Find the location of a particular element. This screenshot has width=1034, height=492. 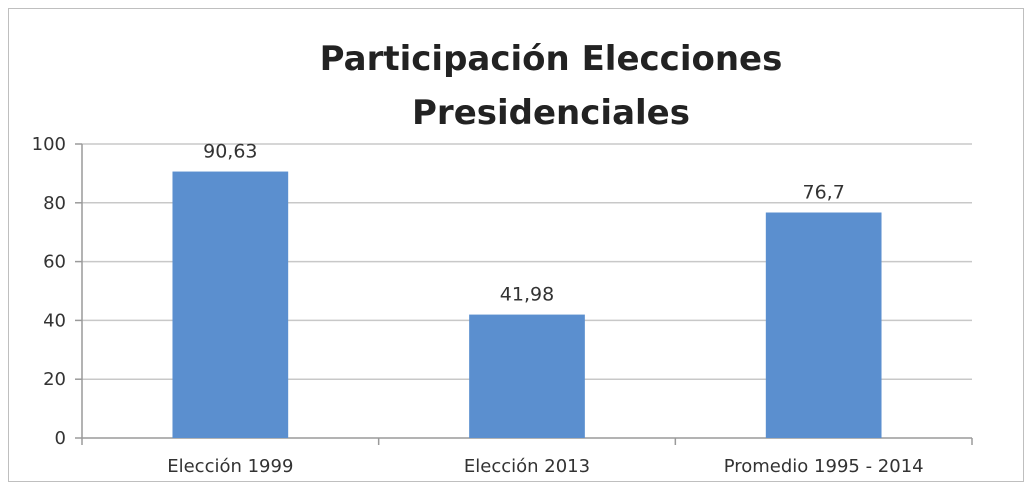

y-tick-label: 0 is located at coordinates (60, 438).